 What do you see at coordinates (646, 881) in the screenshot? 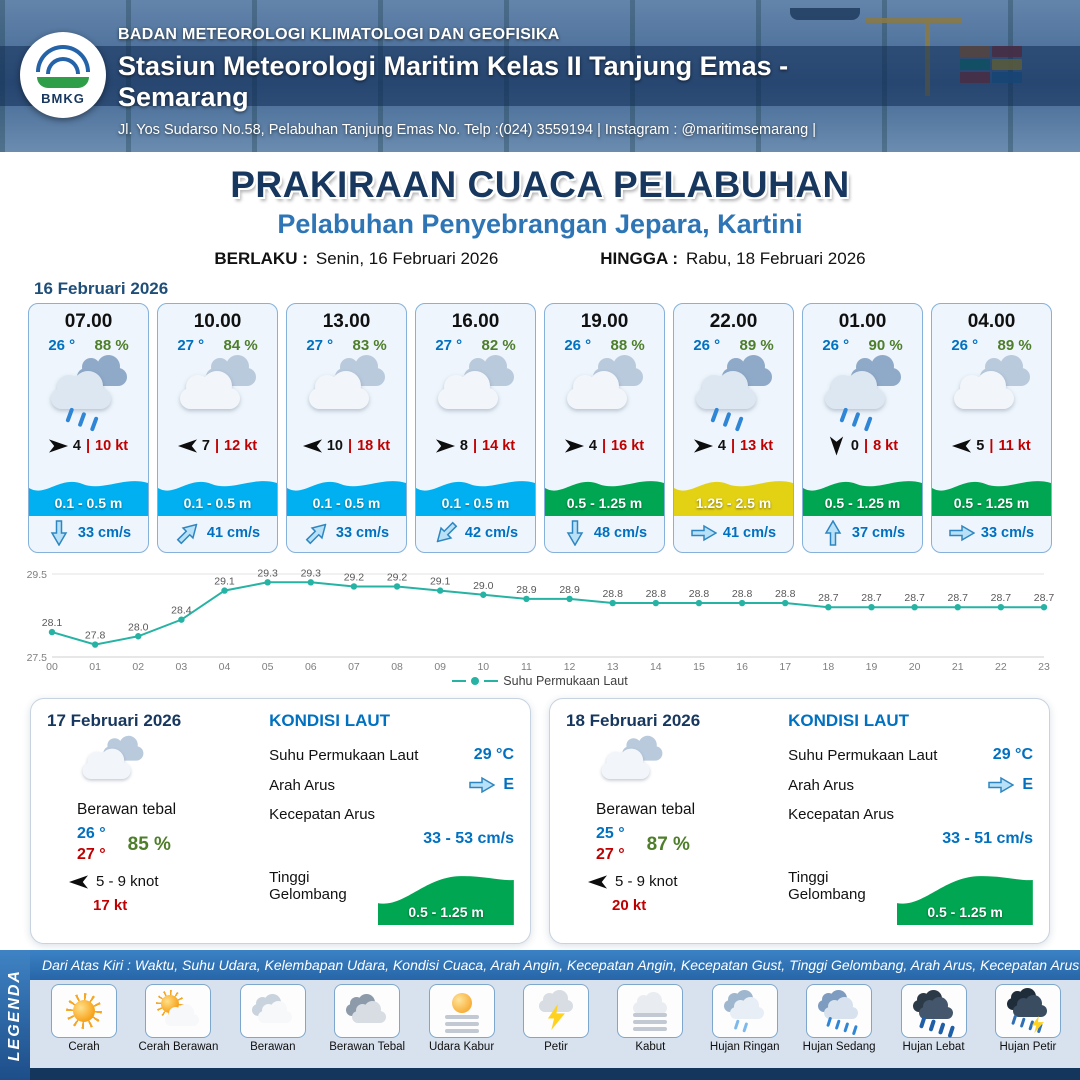
I see `daily-wind-speed: 5 - 9 knot` at bounding box center [646, 881].